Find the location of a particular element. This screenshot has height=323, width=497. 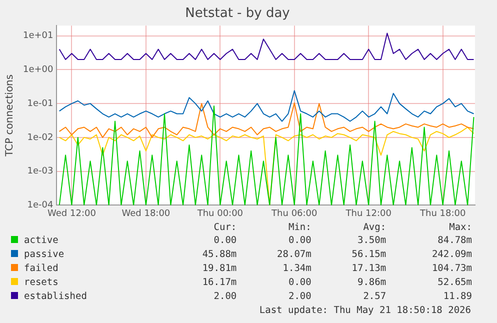

y-tick-label: 1e-02 is located at coordinates (40, 137).